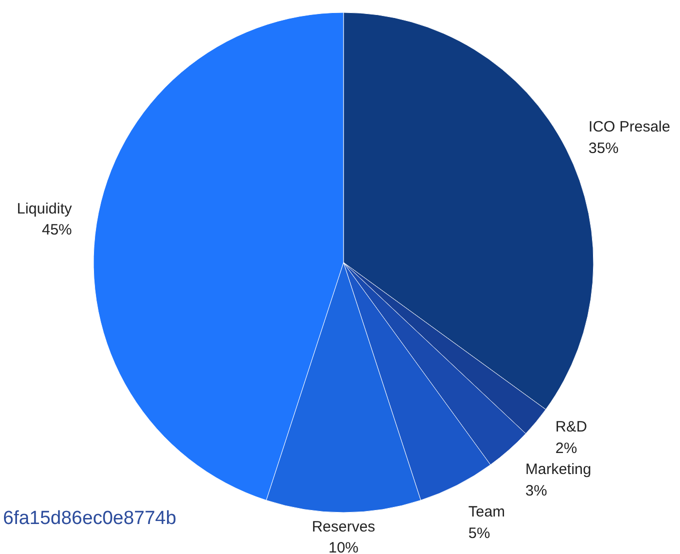 The height and width of the screenshot is (554, 680). What do you see at coordinates (603, 148) in the screenshot?
I see `data-label: 35%` at bounding box center [603, 148].